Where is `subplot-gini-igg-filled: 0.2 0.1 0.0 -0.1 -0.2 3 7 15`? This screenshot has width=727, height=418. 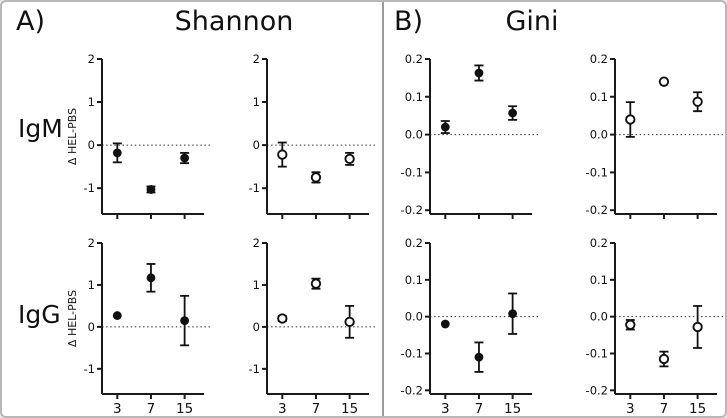
subplot-gini-igg-filled: 0.2 0.1 0.0 -0.1 -0.2 3 7 15 is located at coordinates (468, 326).